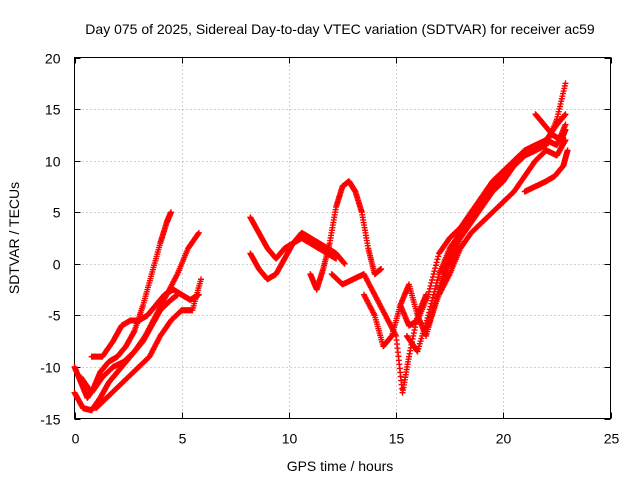 This screenshot has height=480, width=640. I want to click on series-sat-o, so click(550, 127).